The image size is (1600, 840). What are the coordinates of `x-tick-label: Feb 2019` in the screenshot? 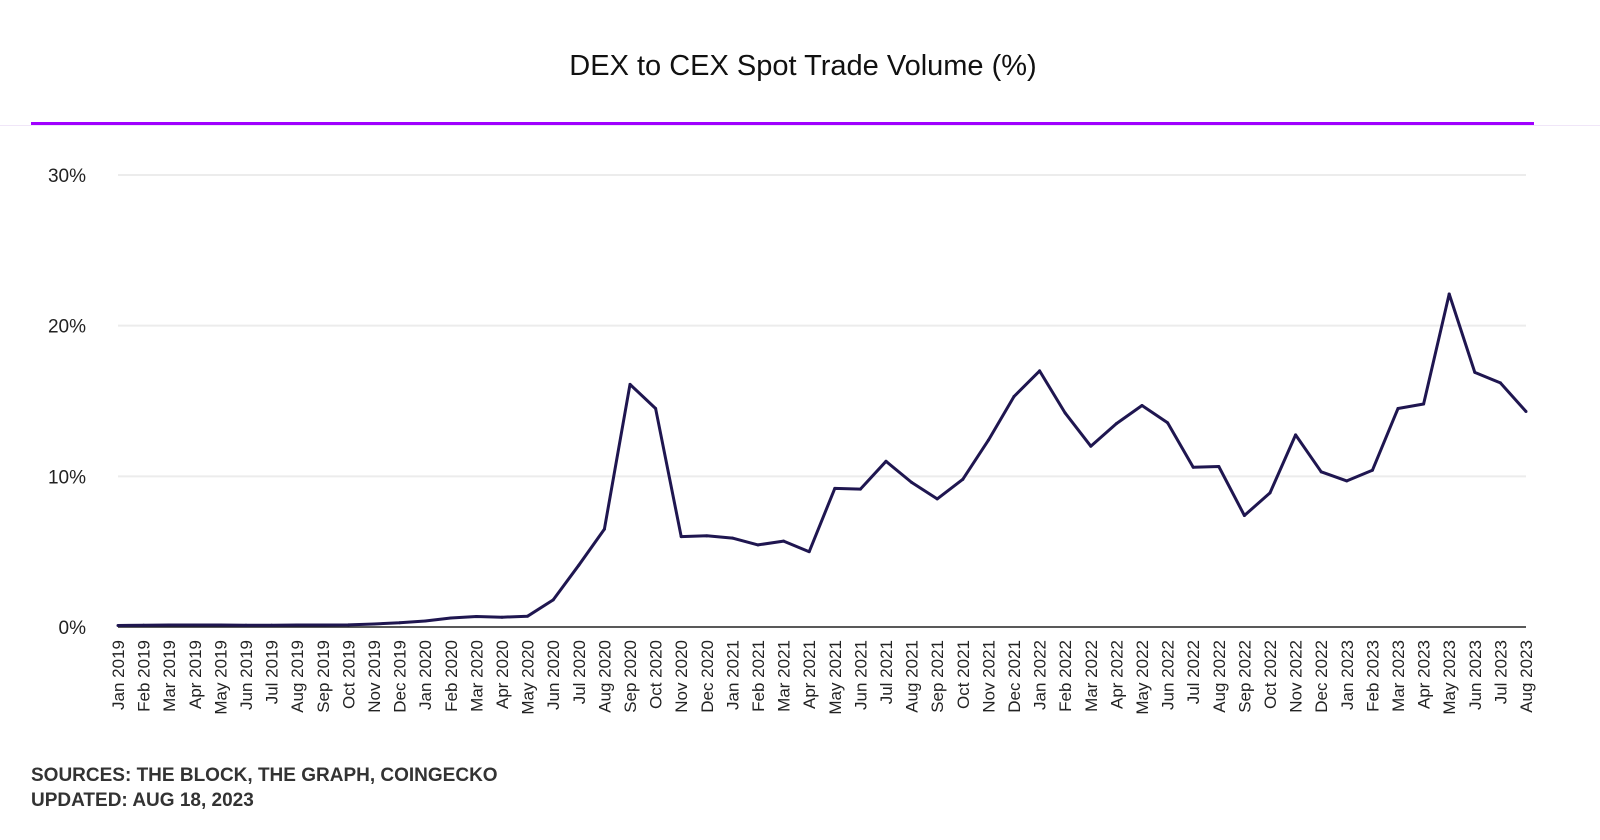 It's located at (144, 676).